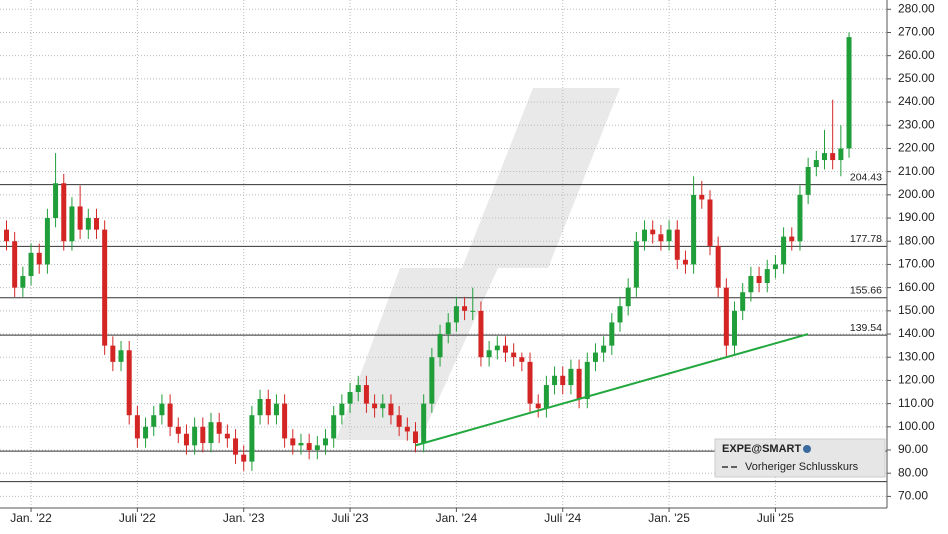 Image resolution: width=948 pixels, height=534 pixels. Describe the element at coordinates (916, 148) in the screenshot. I see `y-tick-label: 220.00` at that location.